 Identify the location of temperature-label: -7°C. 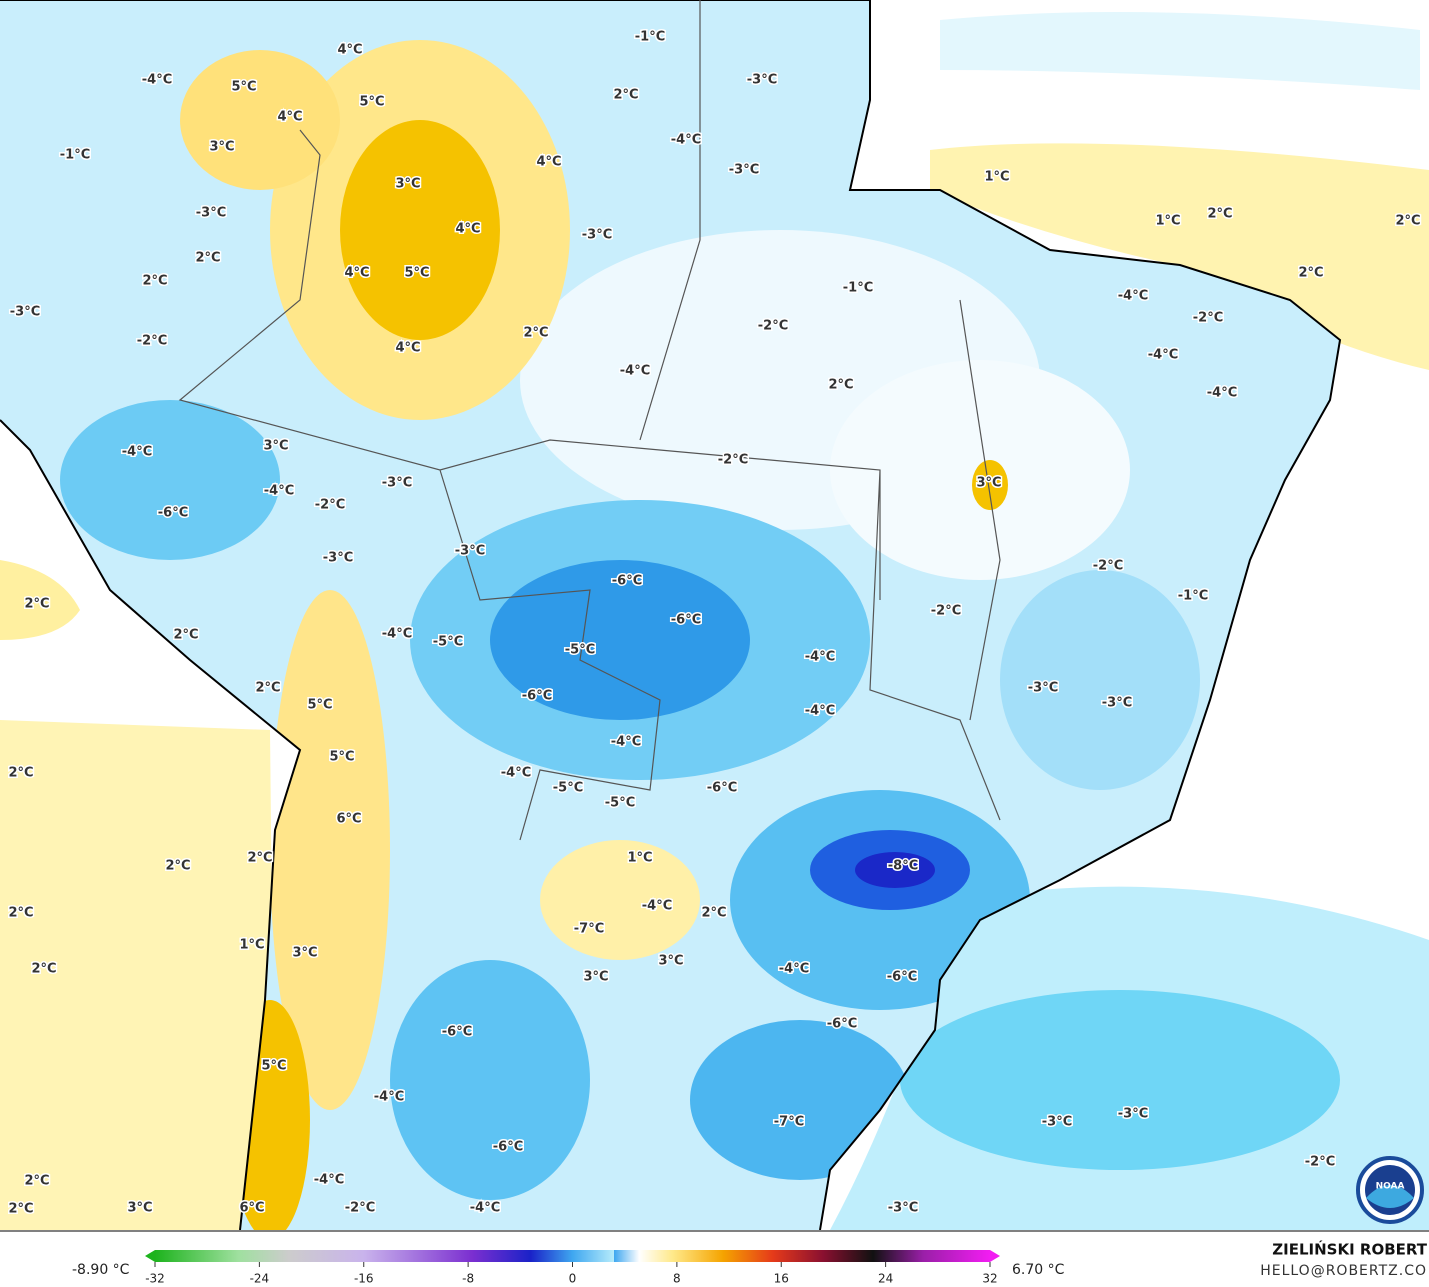
(589, 929).